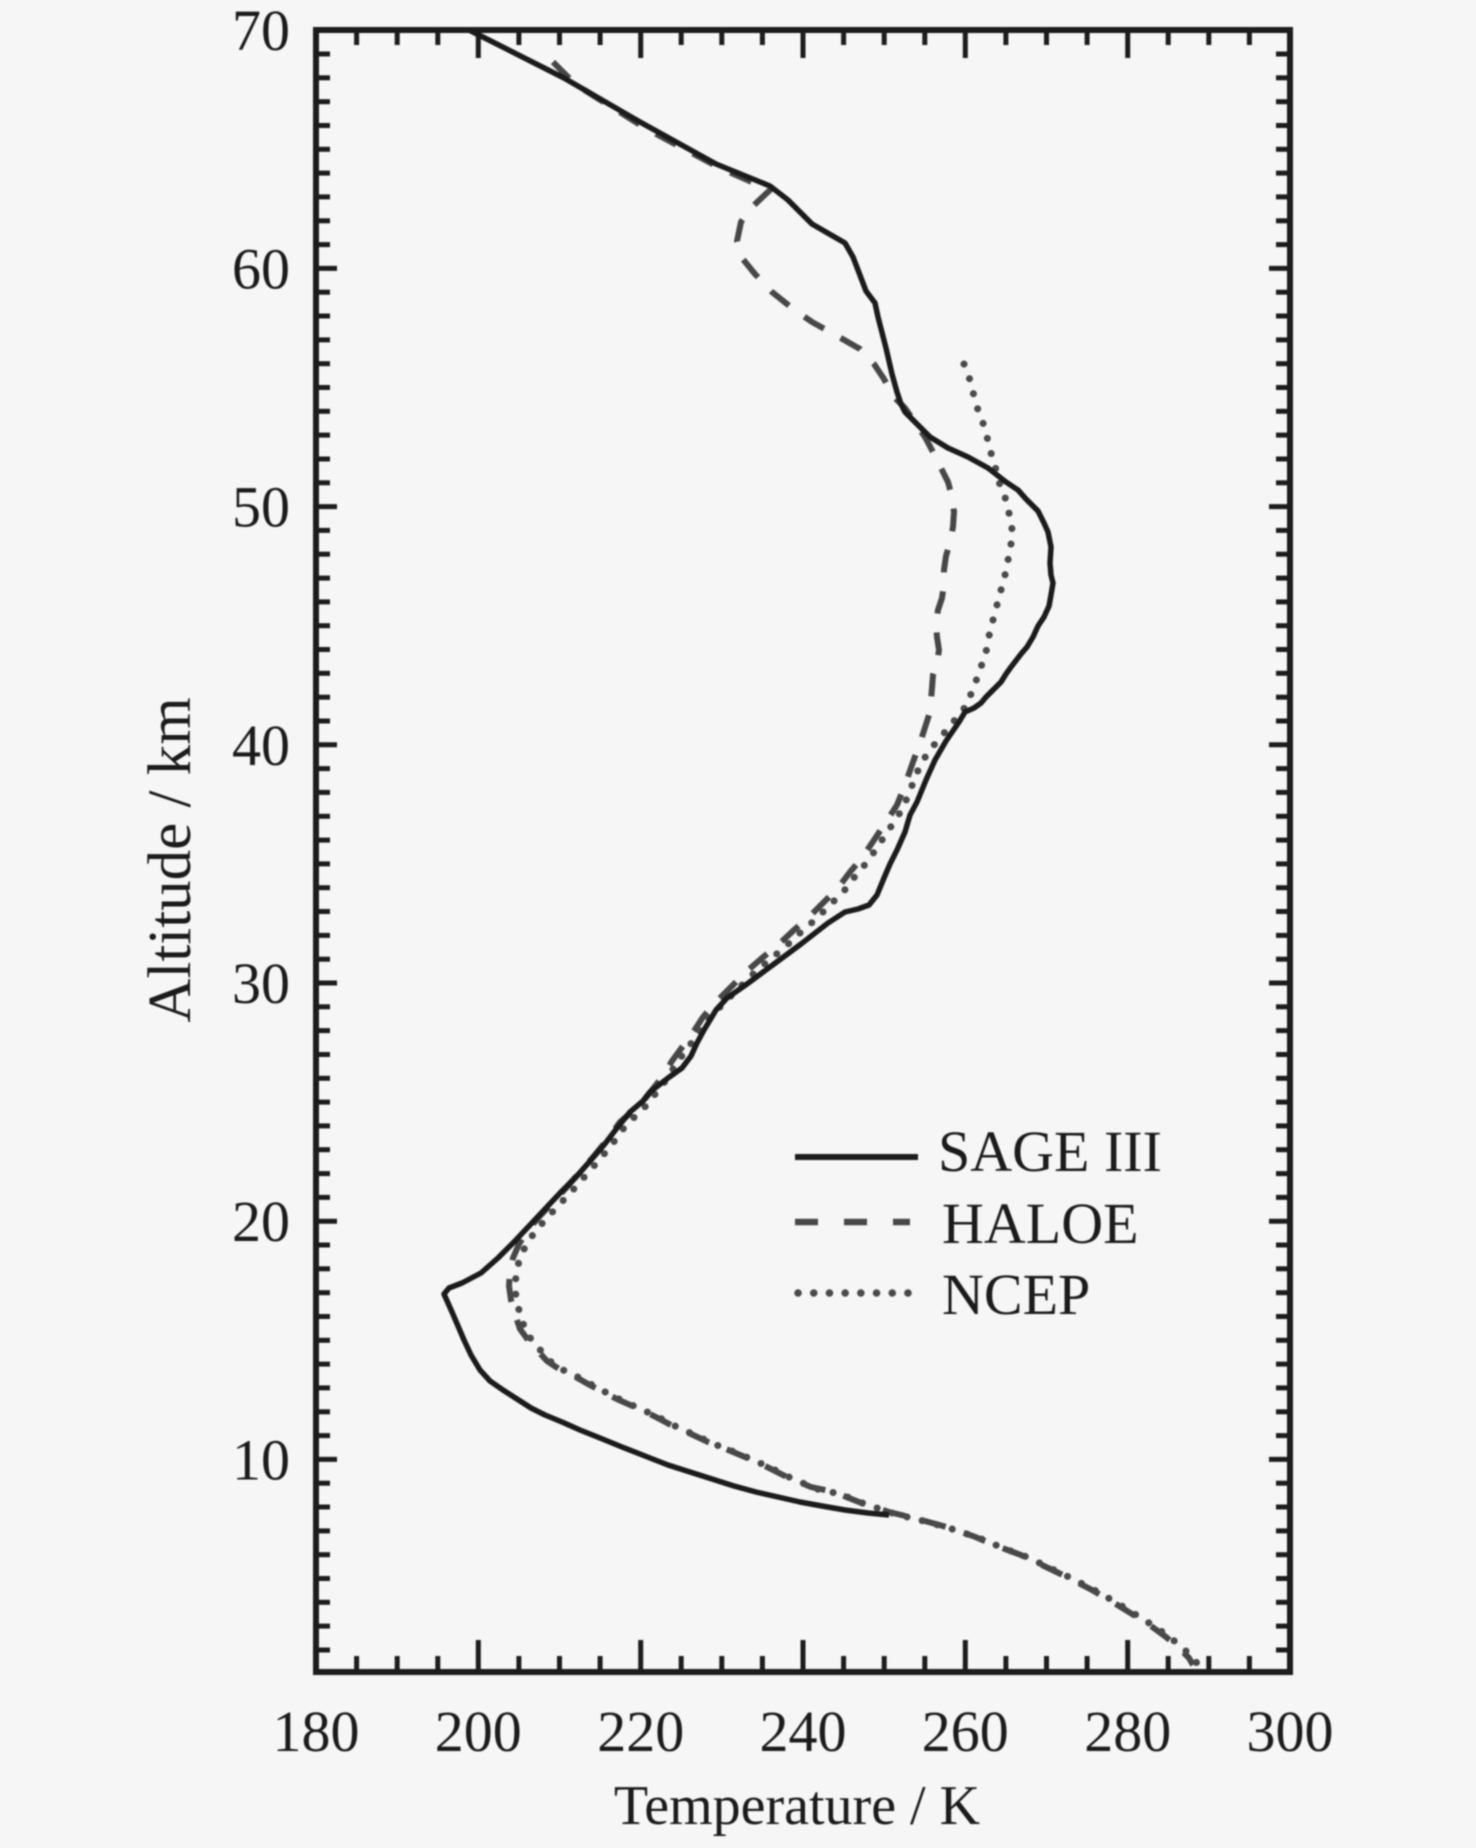 Image resolution: width=1476 pixels, height=1848 pixels. What do you see at coordinates (316, 1731) in the screenshot?
I see `svg-text: 180` at bounding box center [316, 1731].